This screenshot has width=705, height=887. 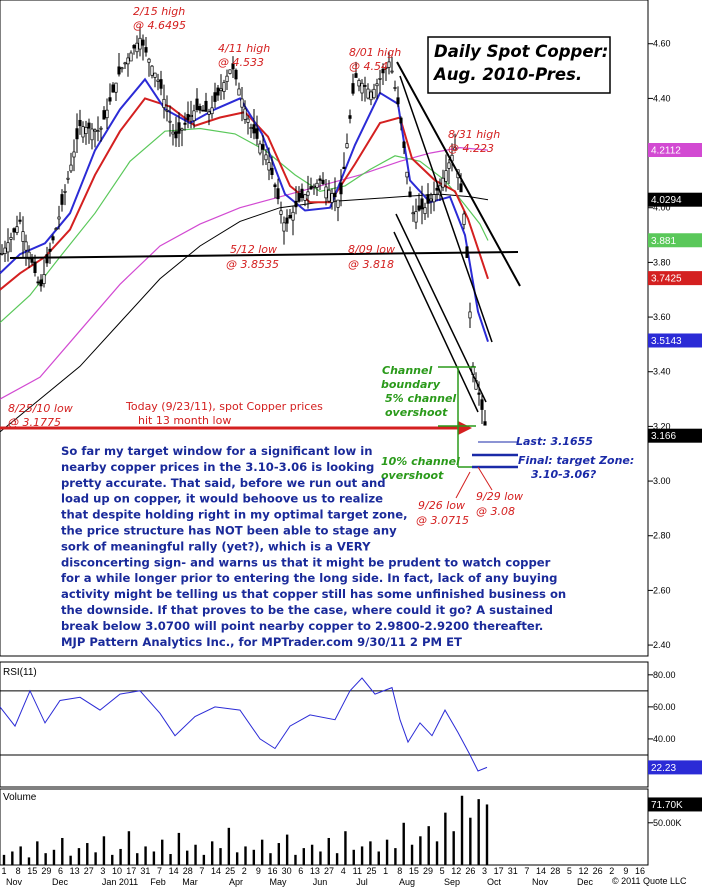 I want to click on annotation-5pct-l1: 5% channel, so click(x=420, y=398).